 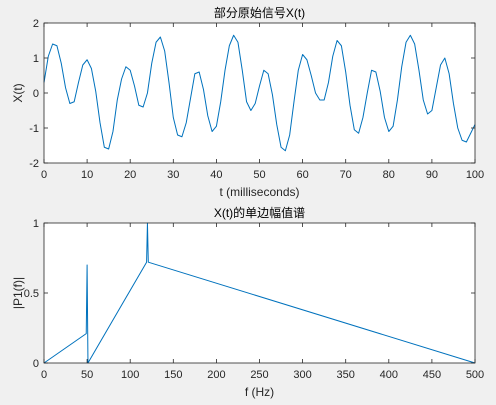 I want to click on spectrum-y-tick-label: 0.5, so click(x=31, y=294).